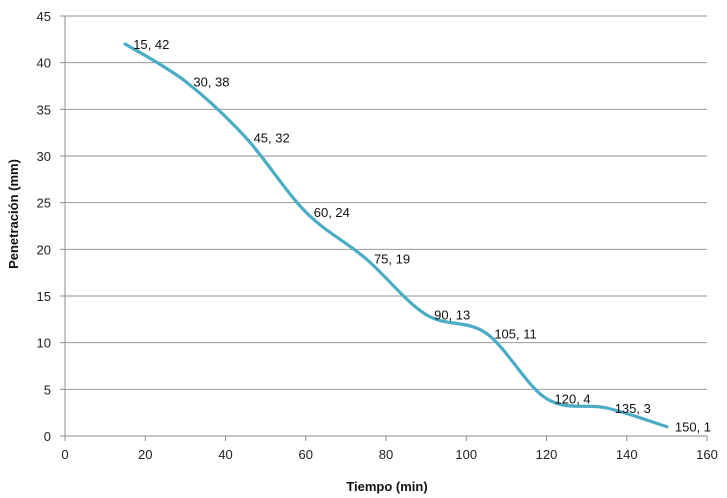 The height and width of the screenshot is (498, 727). Describe the element at coordinates (64, 454) in the screenshot. I see `x-tick-label-0: 0` at that location.